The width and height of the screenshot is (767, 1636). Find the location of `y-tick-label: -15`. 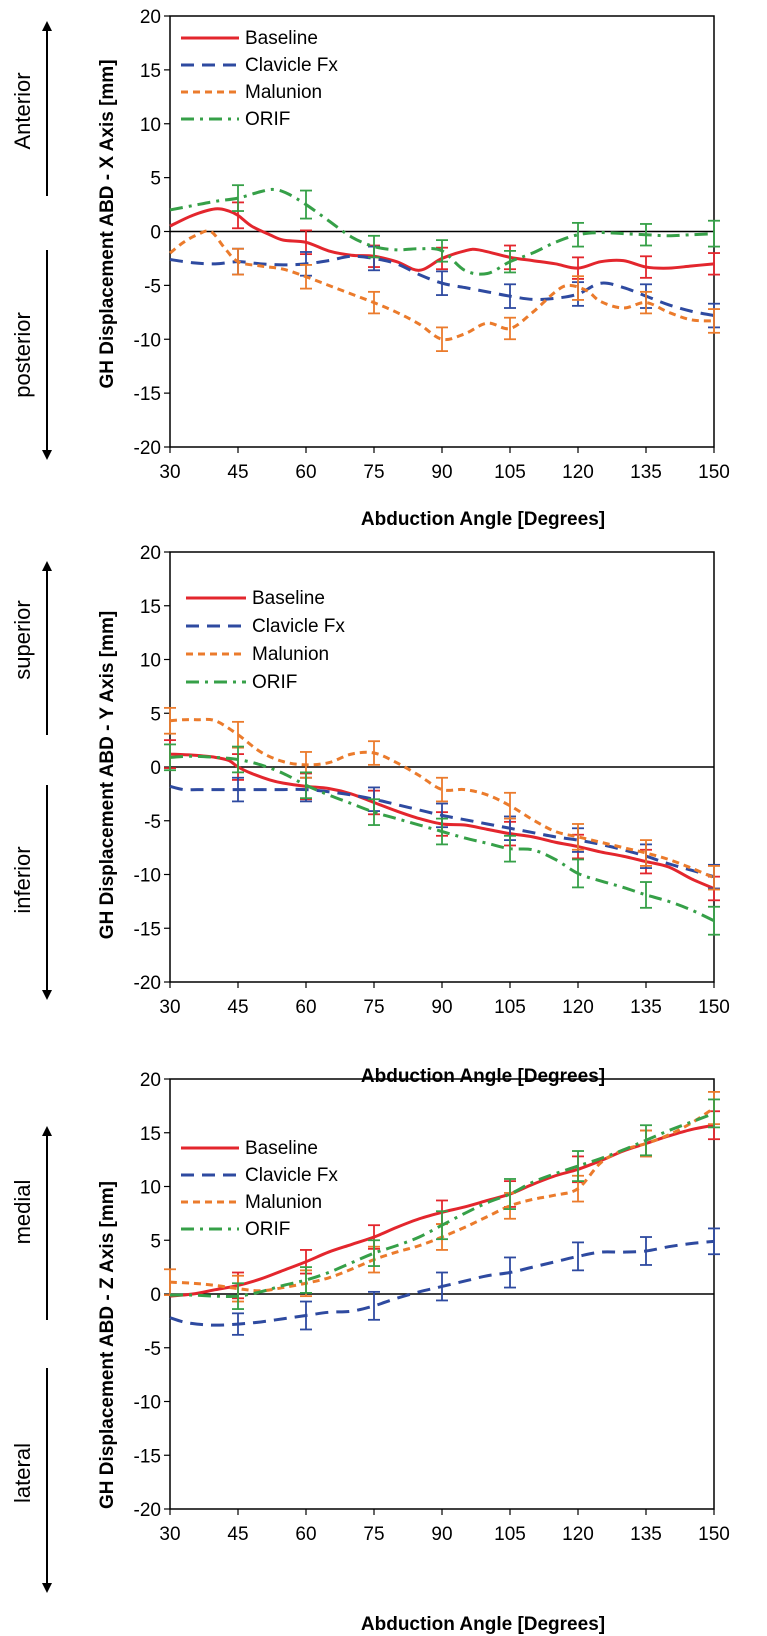

y-tick-label: -15 is located at coordinates (147, 394).